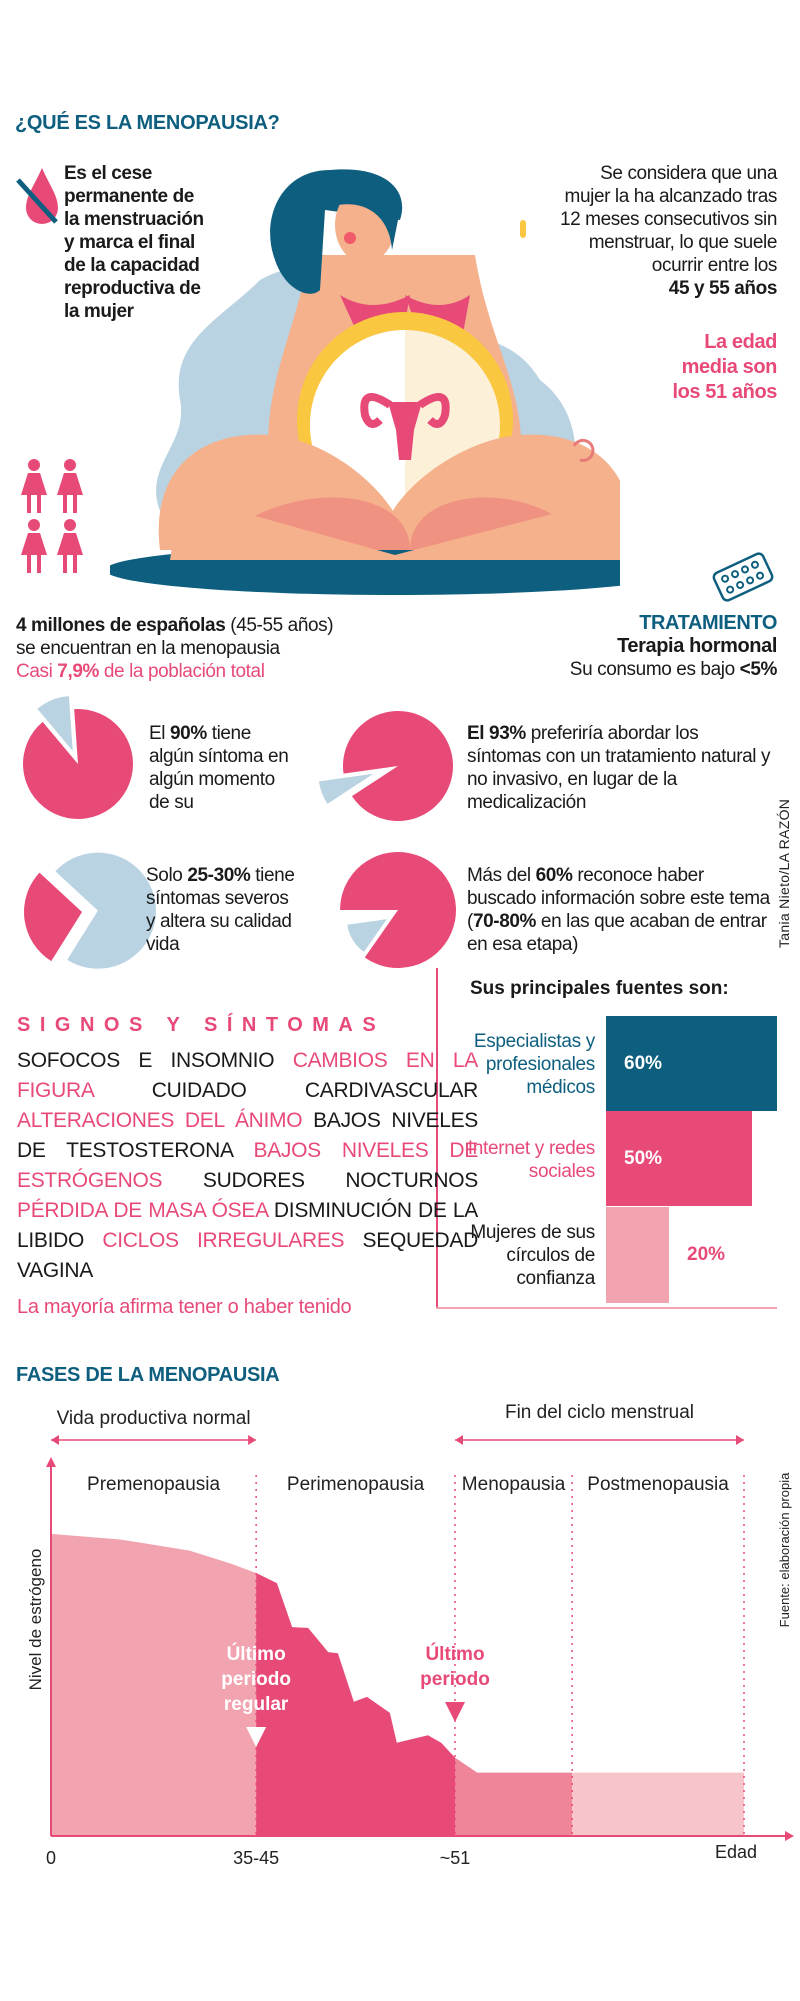  Describe the element at coordinates (146, 1060) in the screenshot. I see `symptom-item: SOFOCOS E INSOMNIO` at that location.